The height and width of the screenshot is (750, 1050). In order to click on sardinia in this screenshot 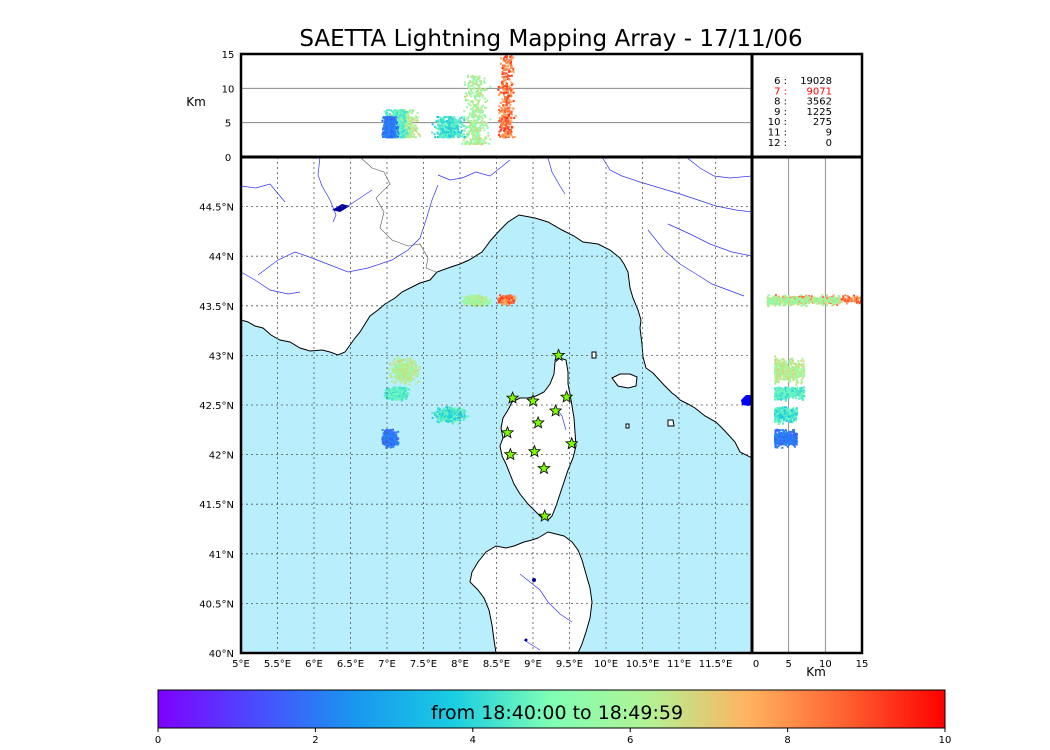, I will do `click(531, 592)`.